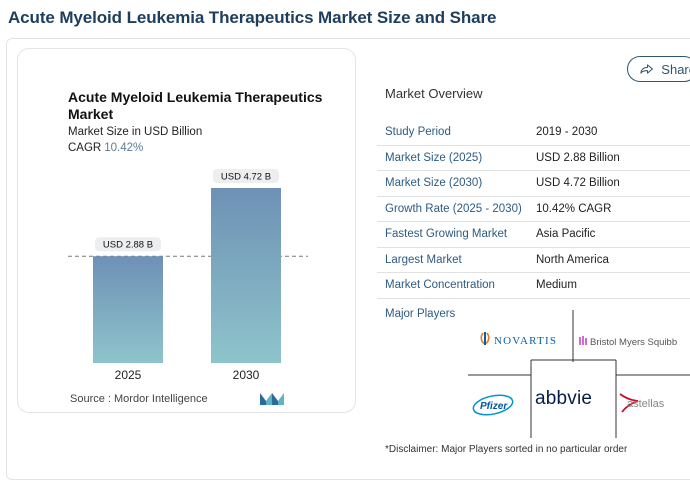  Describe the element at coordinates (572, 259) in the screenshot. I see `row-value: North America` at that location.